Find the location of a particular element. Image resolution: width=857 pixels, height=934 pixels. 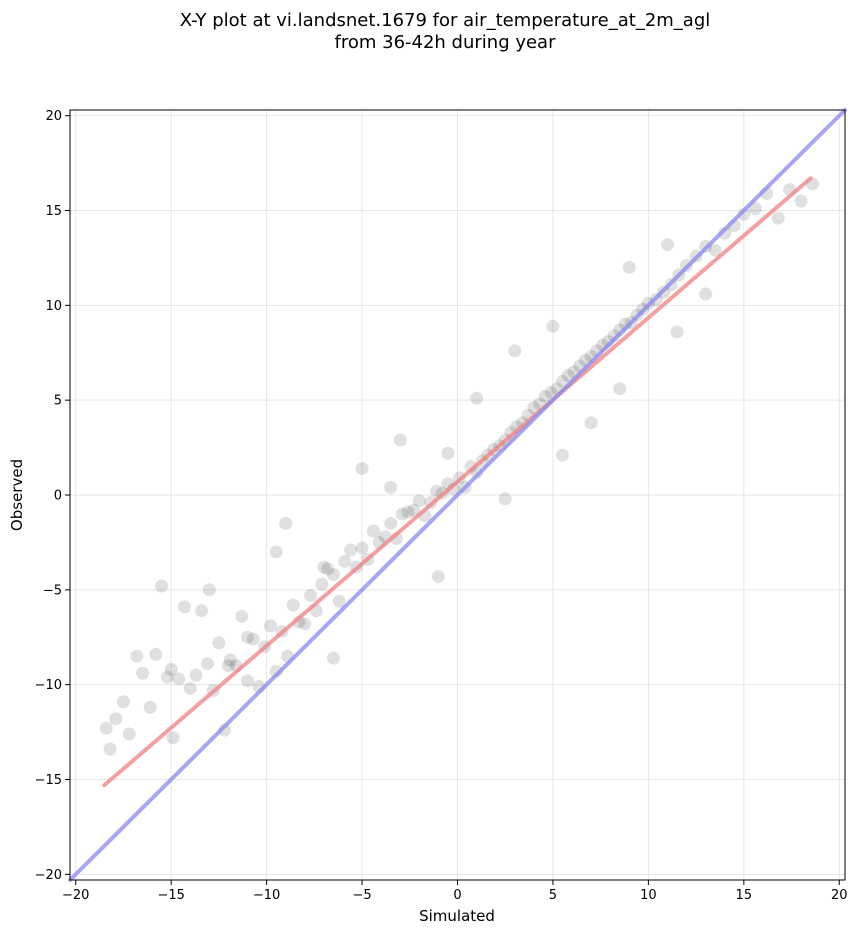

x-tick-label: −20 is located at coordinates (75, 895).